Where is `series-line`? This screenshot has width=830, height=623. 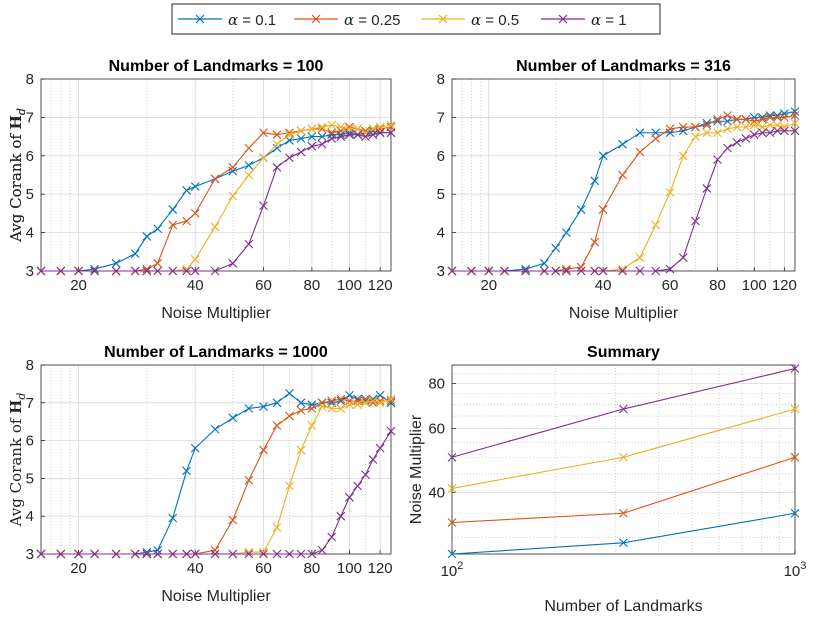
series-line is located at coordinates (216, 202).